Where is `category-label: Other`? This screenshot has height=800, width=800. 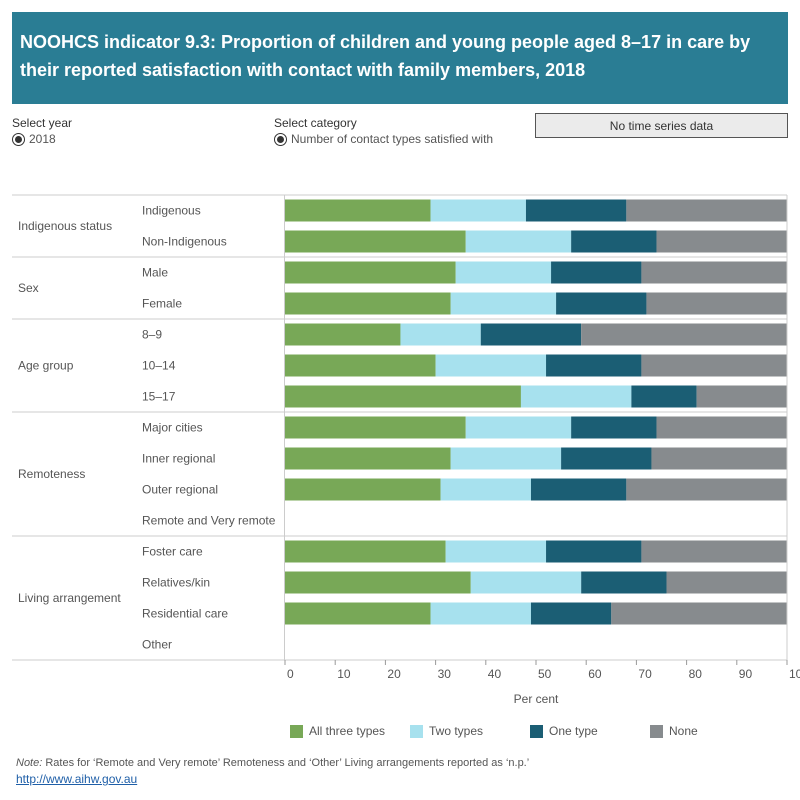 category-label: Other is located at coordinates (157, 645).